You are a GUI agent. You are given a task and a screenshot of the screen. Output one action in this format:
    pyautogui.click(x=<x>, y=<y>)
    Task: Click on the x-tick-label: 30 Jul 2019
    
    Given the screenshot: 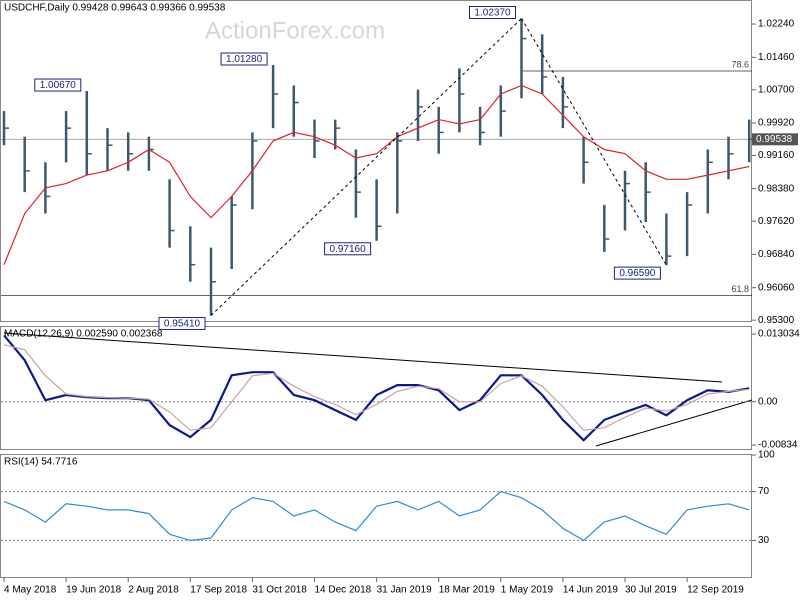 What is the action you would take?
    pyautogui.click(x=651, y=590)
    